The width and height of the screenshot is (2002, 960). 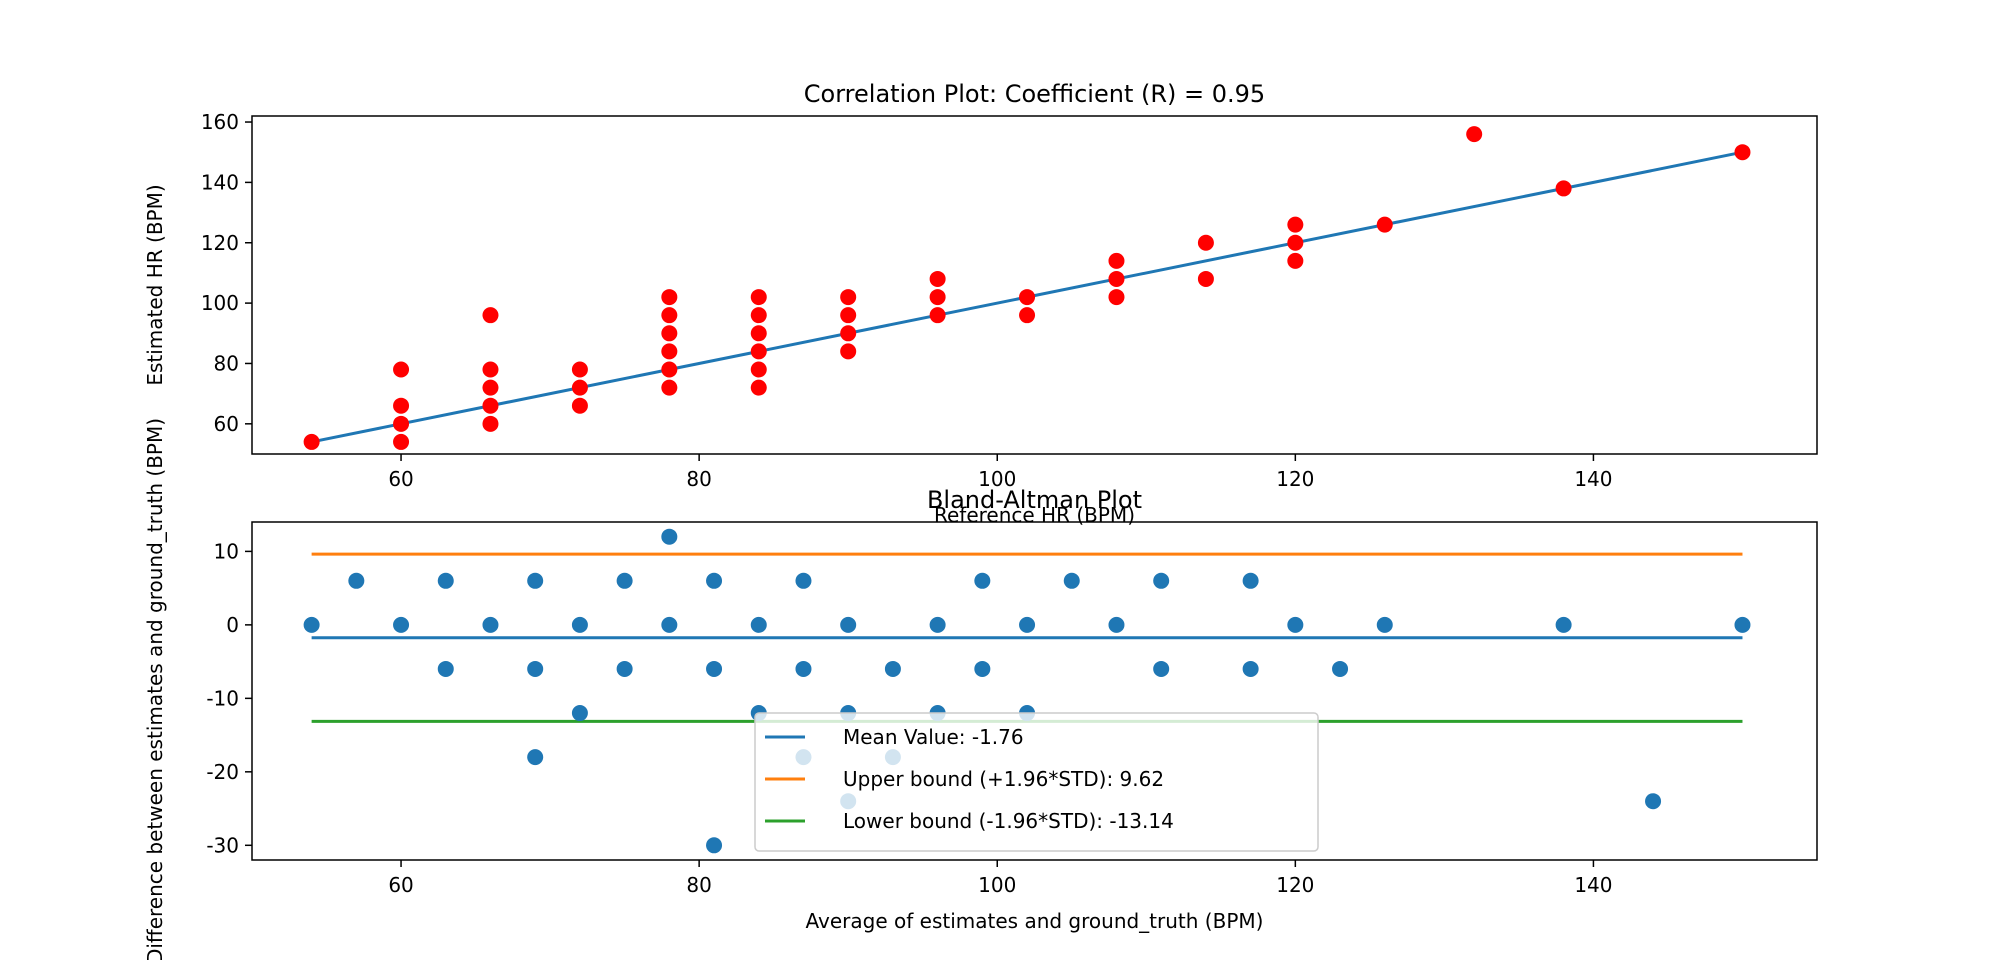 I want to click on y-tick-label: 120, so click(x=220, y=243).